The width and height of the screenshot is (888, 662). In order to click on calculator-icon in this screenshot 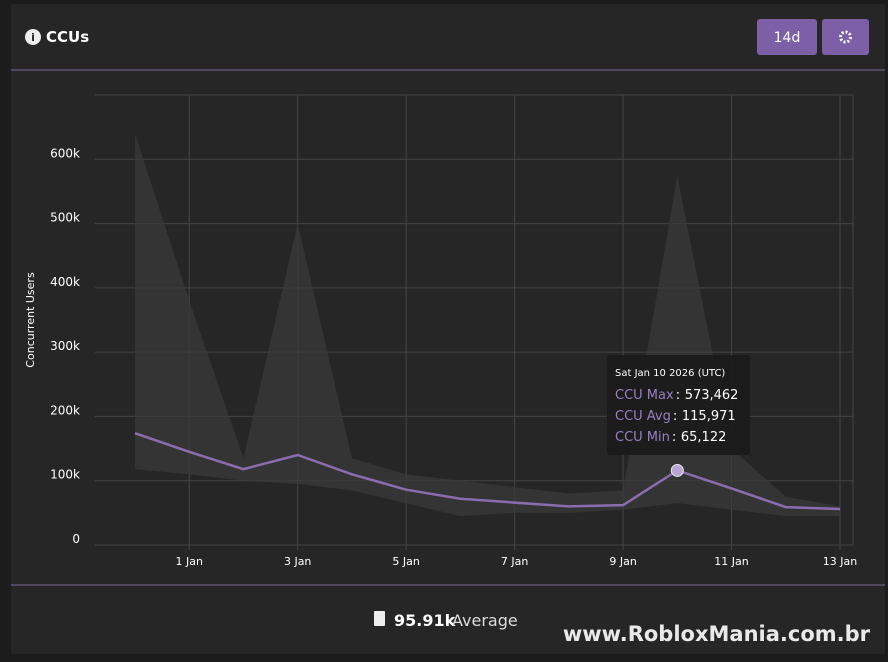, I will do `click(379, 618)`.